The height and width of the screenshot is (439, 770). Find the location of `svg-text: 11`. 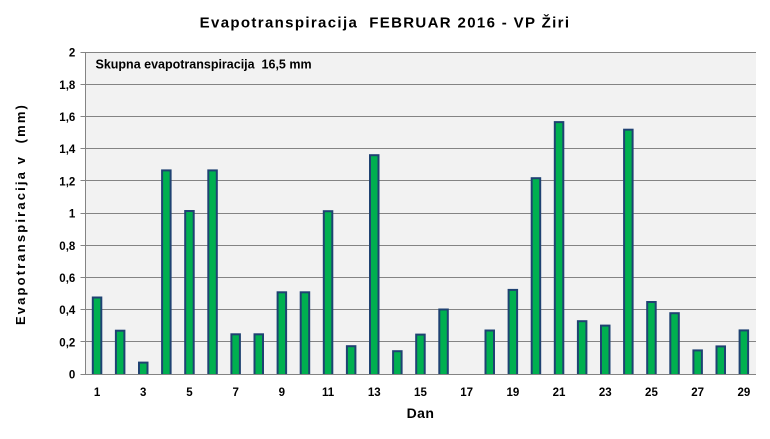

svg-text: 11 is located at coordinates (328, 393).